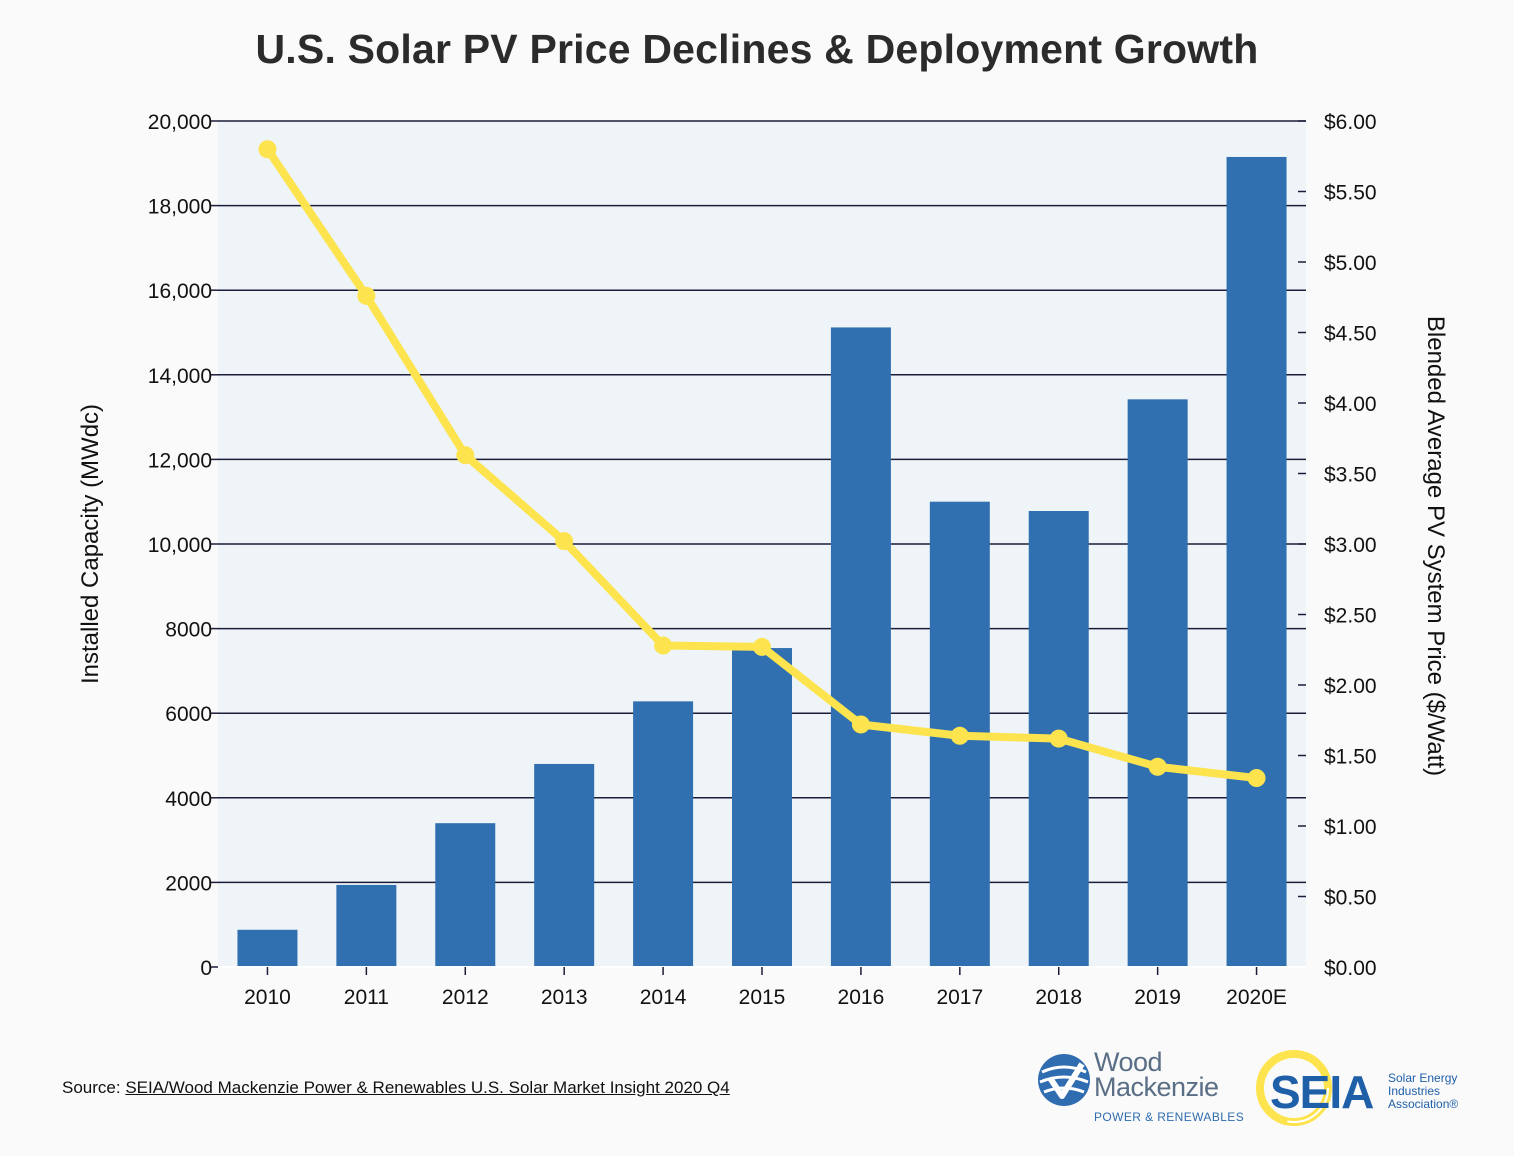 The image size is (1514, 1156). I want to click on x-tick-label: 2014, so click(663, 997).